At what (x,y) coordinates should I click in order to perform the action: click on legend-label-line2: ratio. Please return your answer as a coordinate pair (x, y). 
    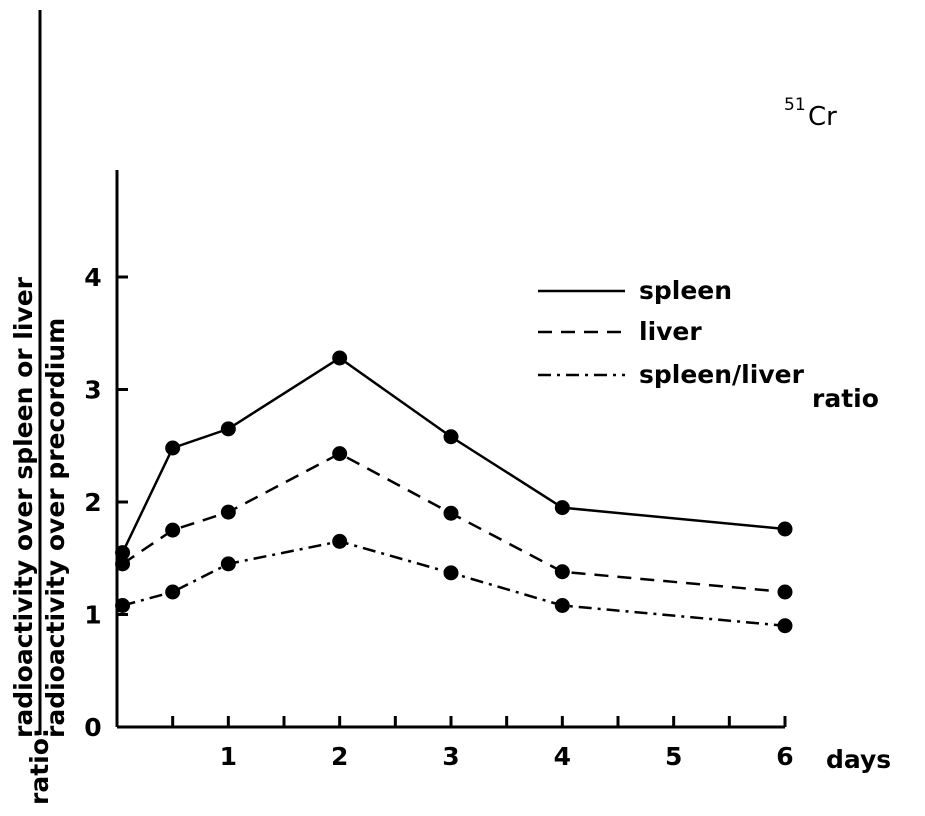
    Looking at the image, I should click on (845, 398).